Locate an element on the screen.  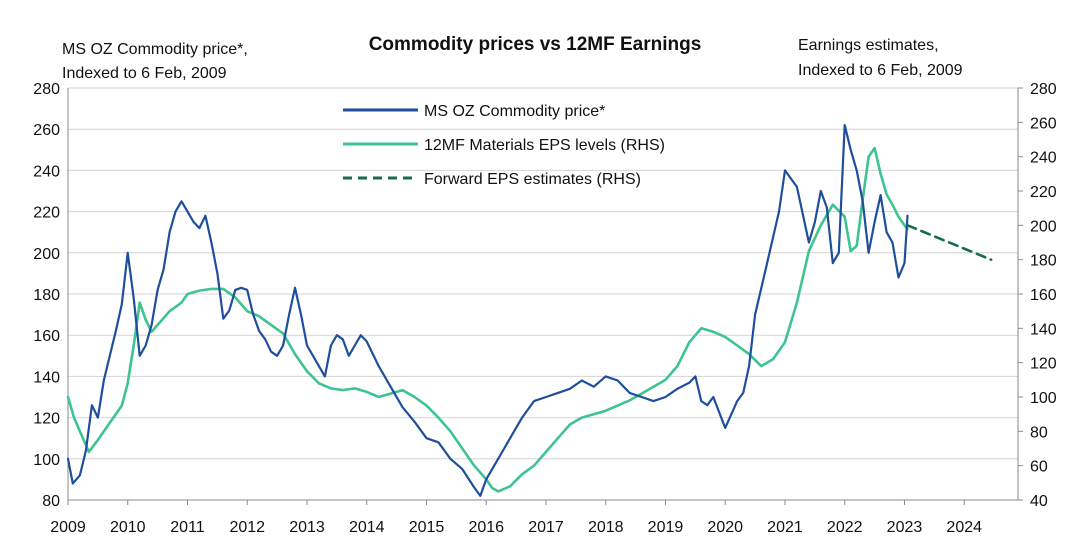
left-tick-240: 240 is located at coordinates (46, 171).